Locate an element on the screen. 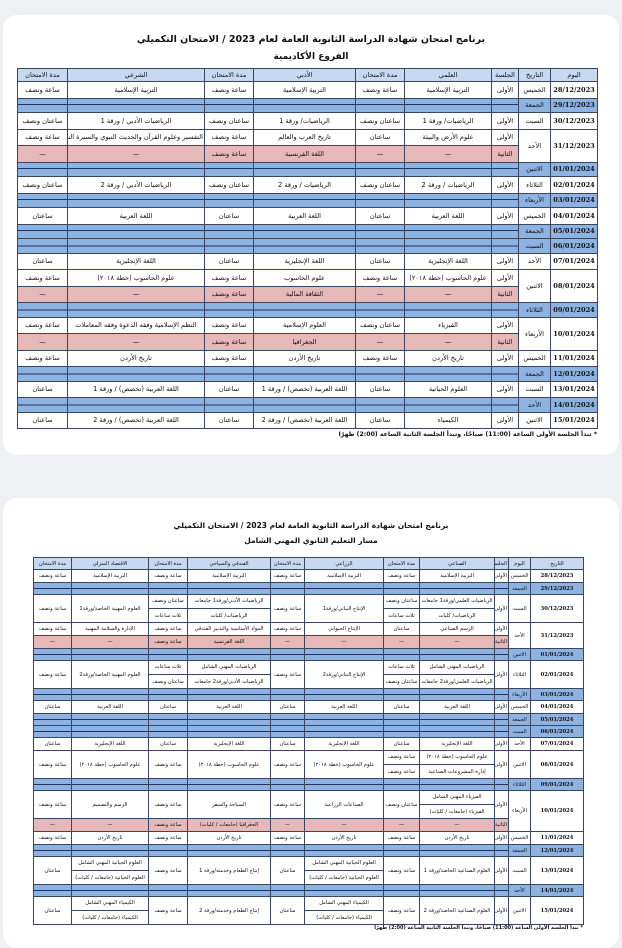 The height and width of the screenshot is (948, 622). off-day-row: 09/01/2024 الثلاثاء is located at coordinates (308, 784).